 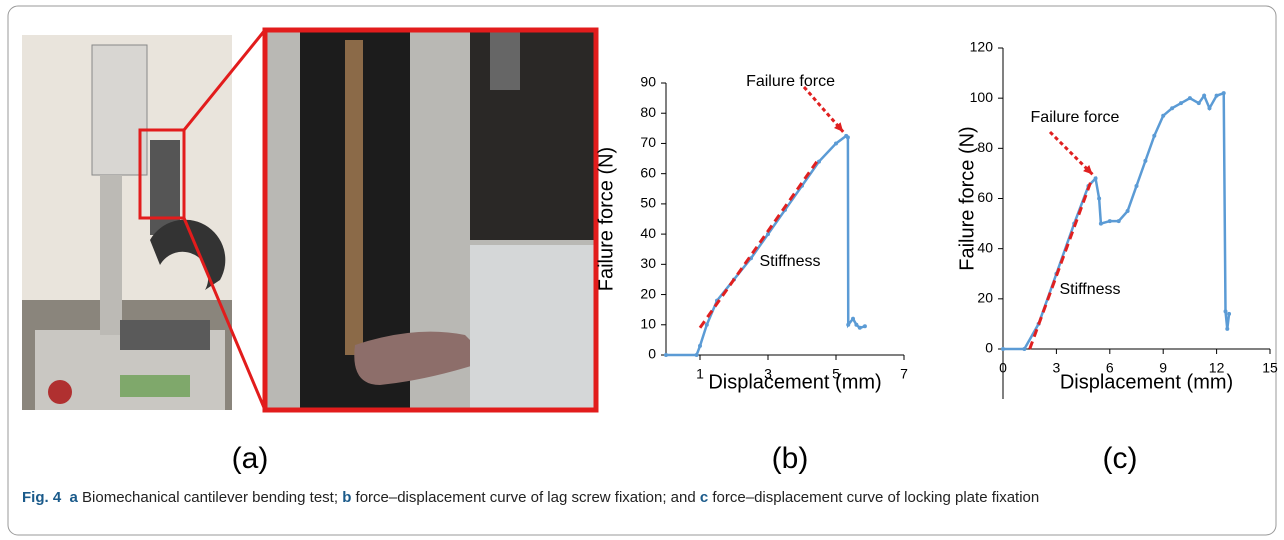 What do you see at coordinates (210, 497) in the screenshot?
I see `caption-part: Biomechanical cantilever bending test;` at bounding box center [210, 497].